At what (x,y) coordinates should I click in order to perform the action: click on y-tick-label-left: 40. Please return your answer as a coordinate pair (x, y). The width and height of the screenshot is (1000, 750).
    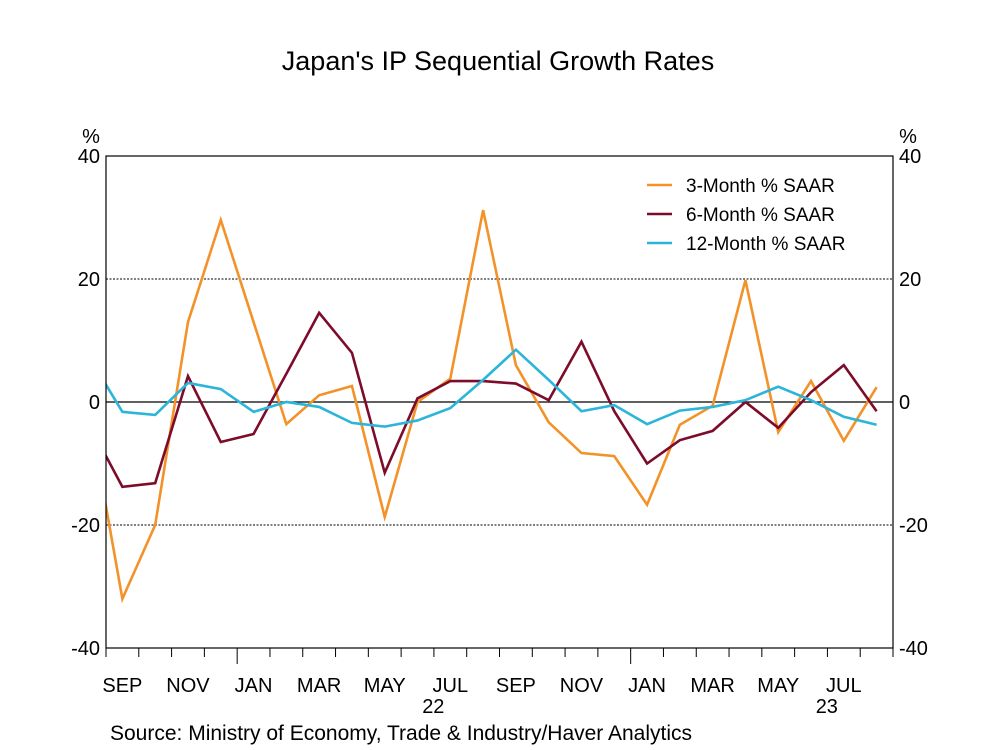
    Looking at the image, I should click on (89, 157).